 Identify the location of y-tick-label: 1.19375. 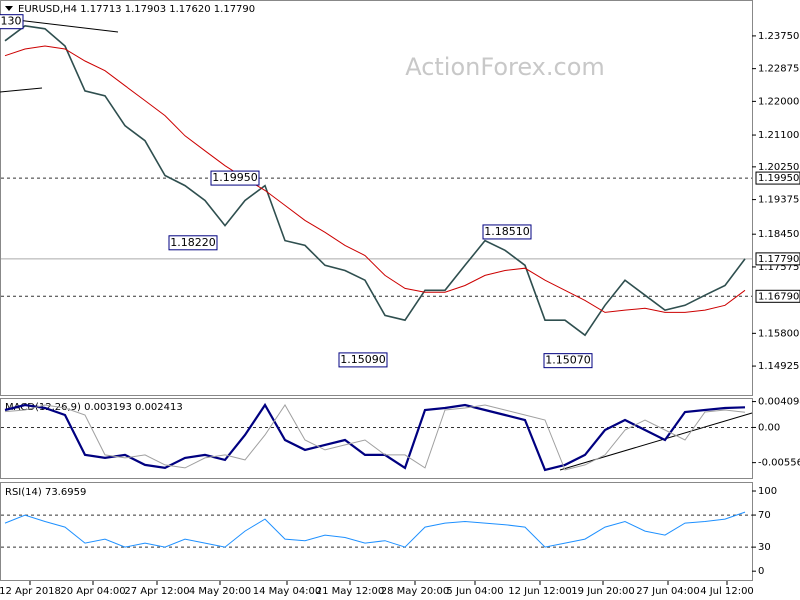
(778, 200).